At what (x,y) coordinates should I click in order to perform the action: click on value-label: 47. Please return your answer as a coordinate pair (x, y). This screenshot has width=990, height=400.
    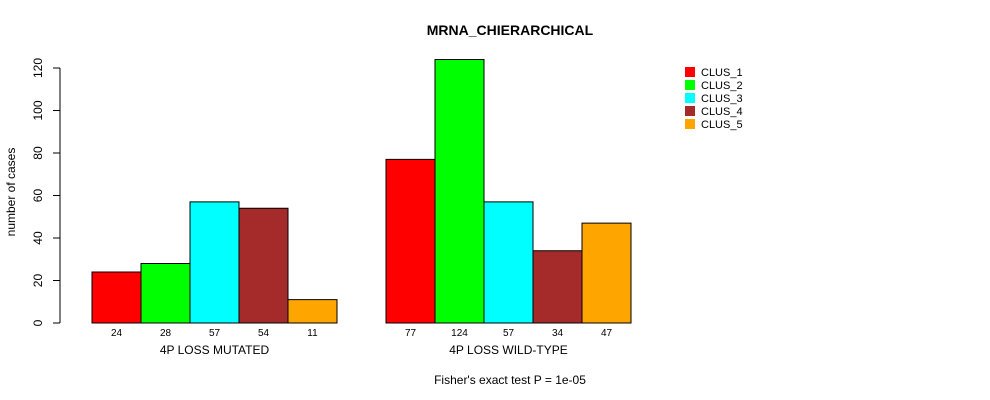
    Looking at the image, I should click on (607, 333).